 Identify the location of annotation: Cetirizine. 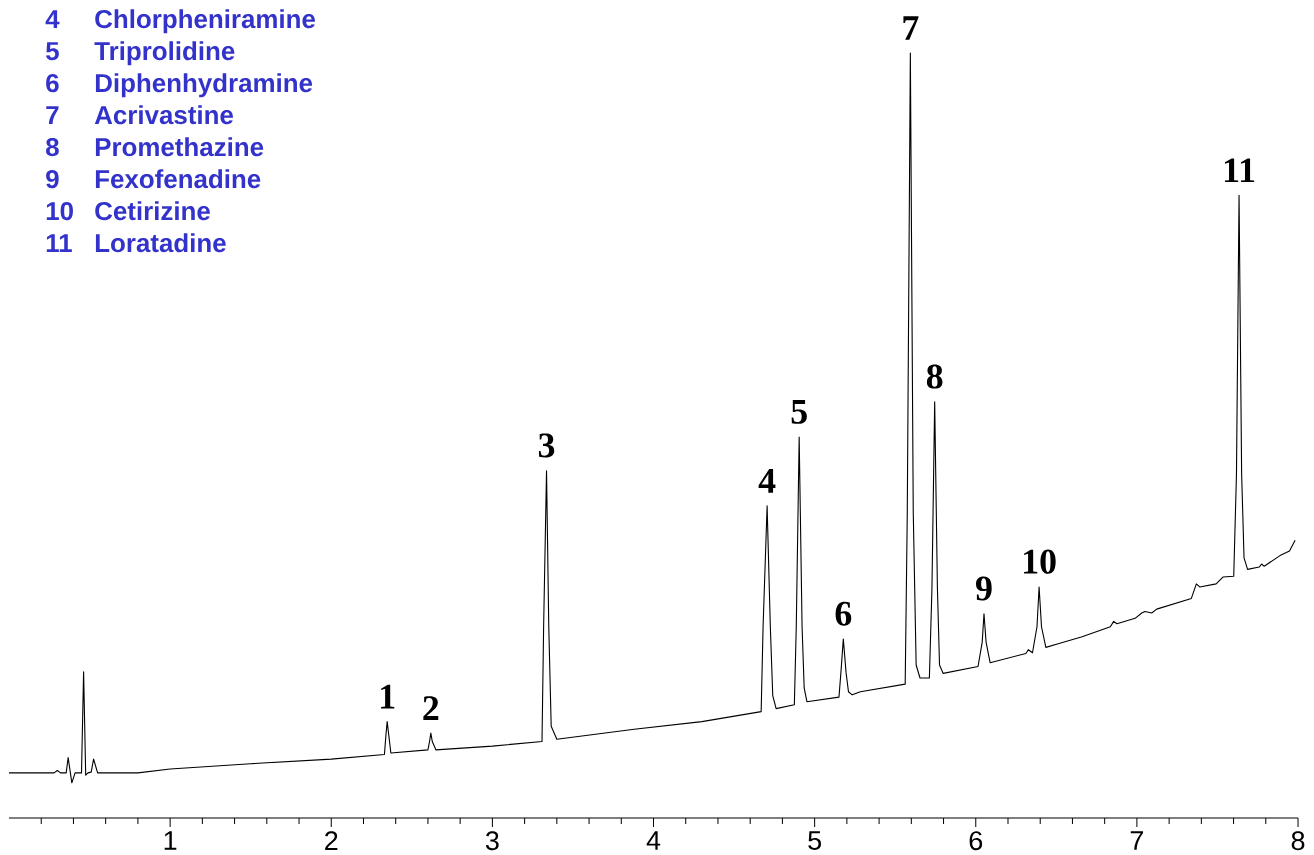
(152, 211).